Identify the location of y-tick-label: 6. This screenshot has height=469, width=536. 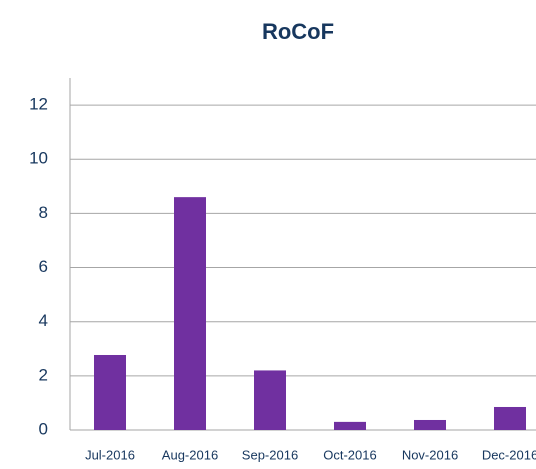
(43, 266).